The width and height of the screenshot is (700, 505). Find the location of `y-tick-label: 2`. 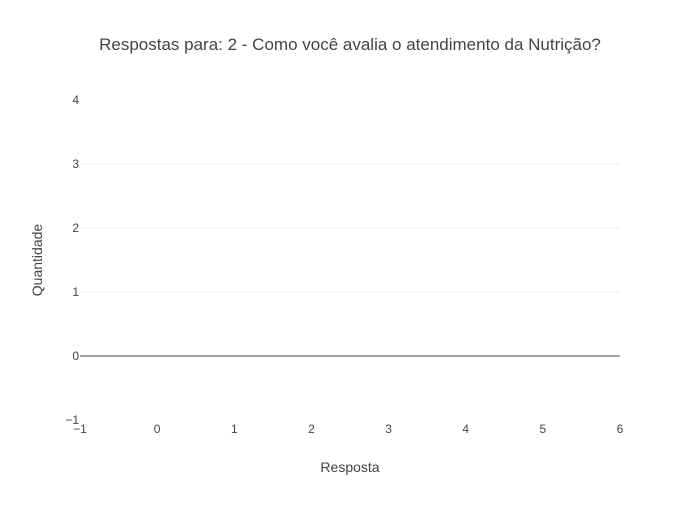

y-tick-label: 2 is located at coordinates (75, 228).